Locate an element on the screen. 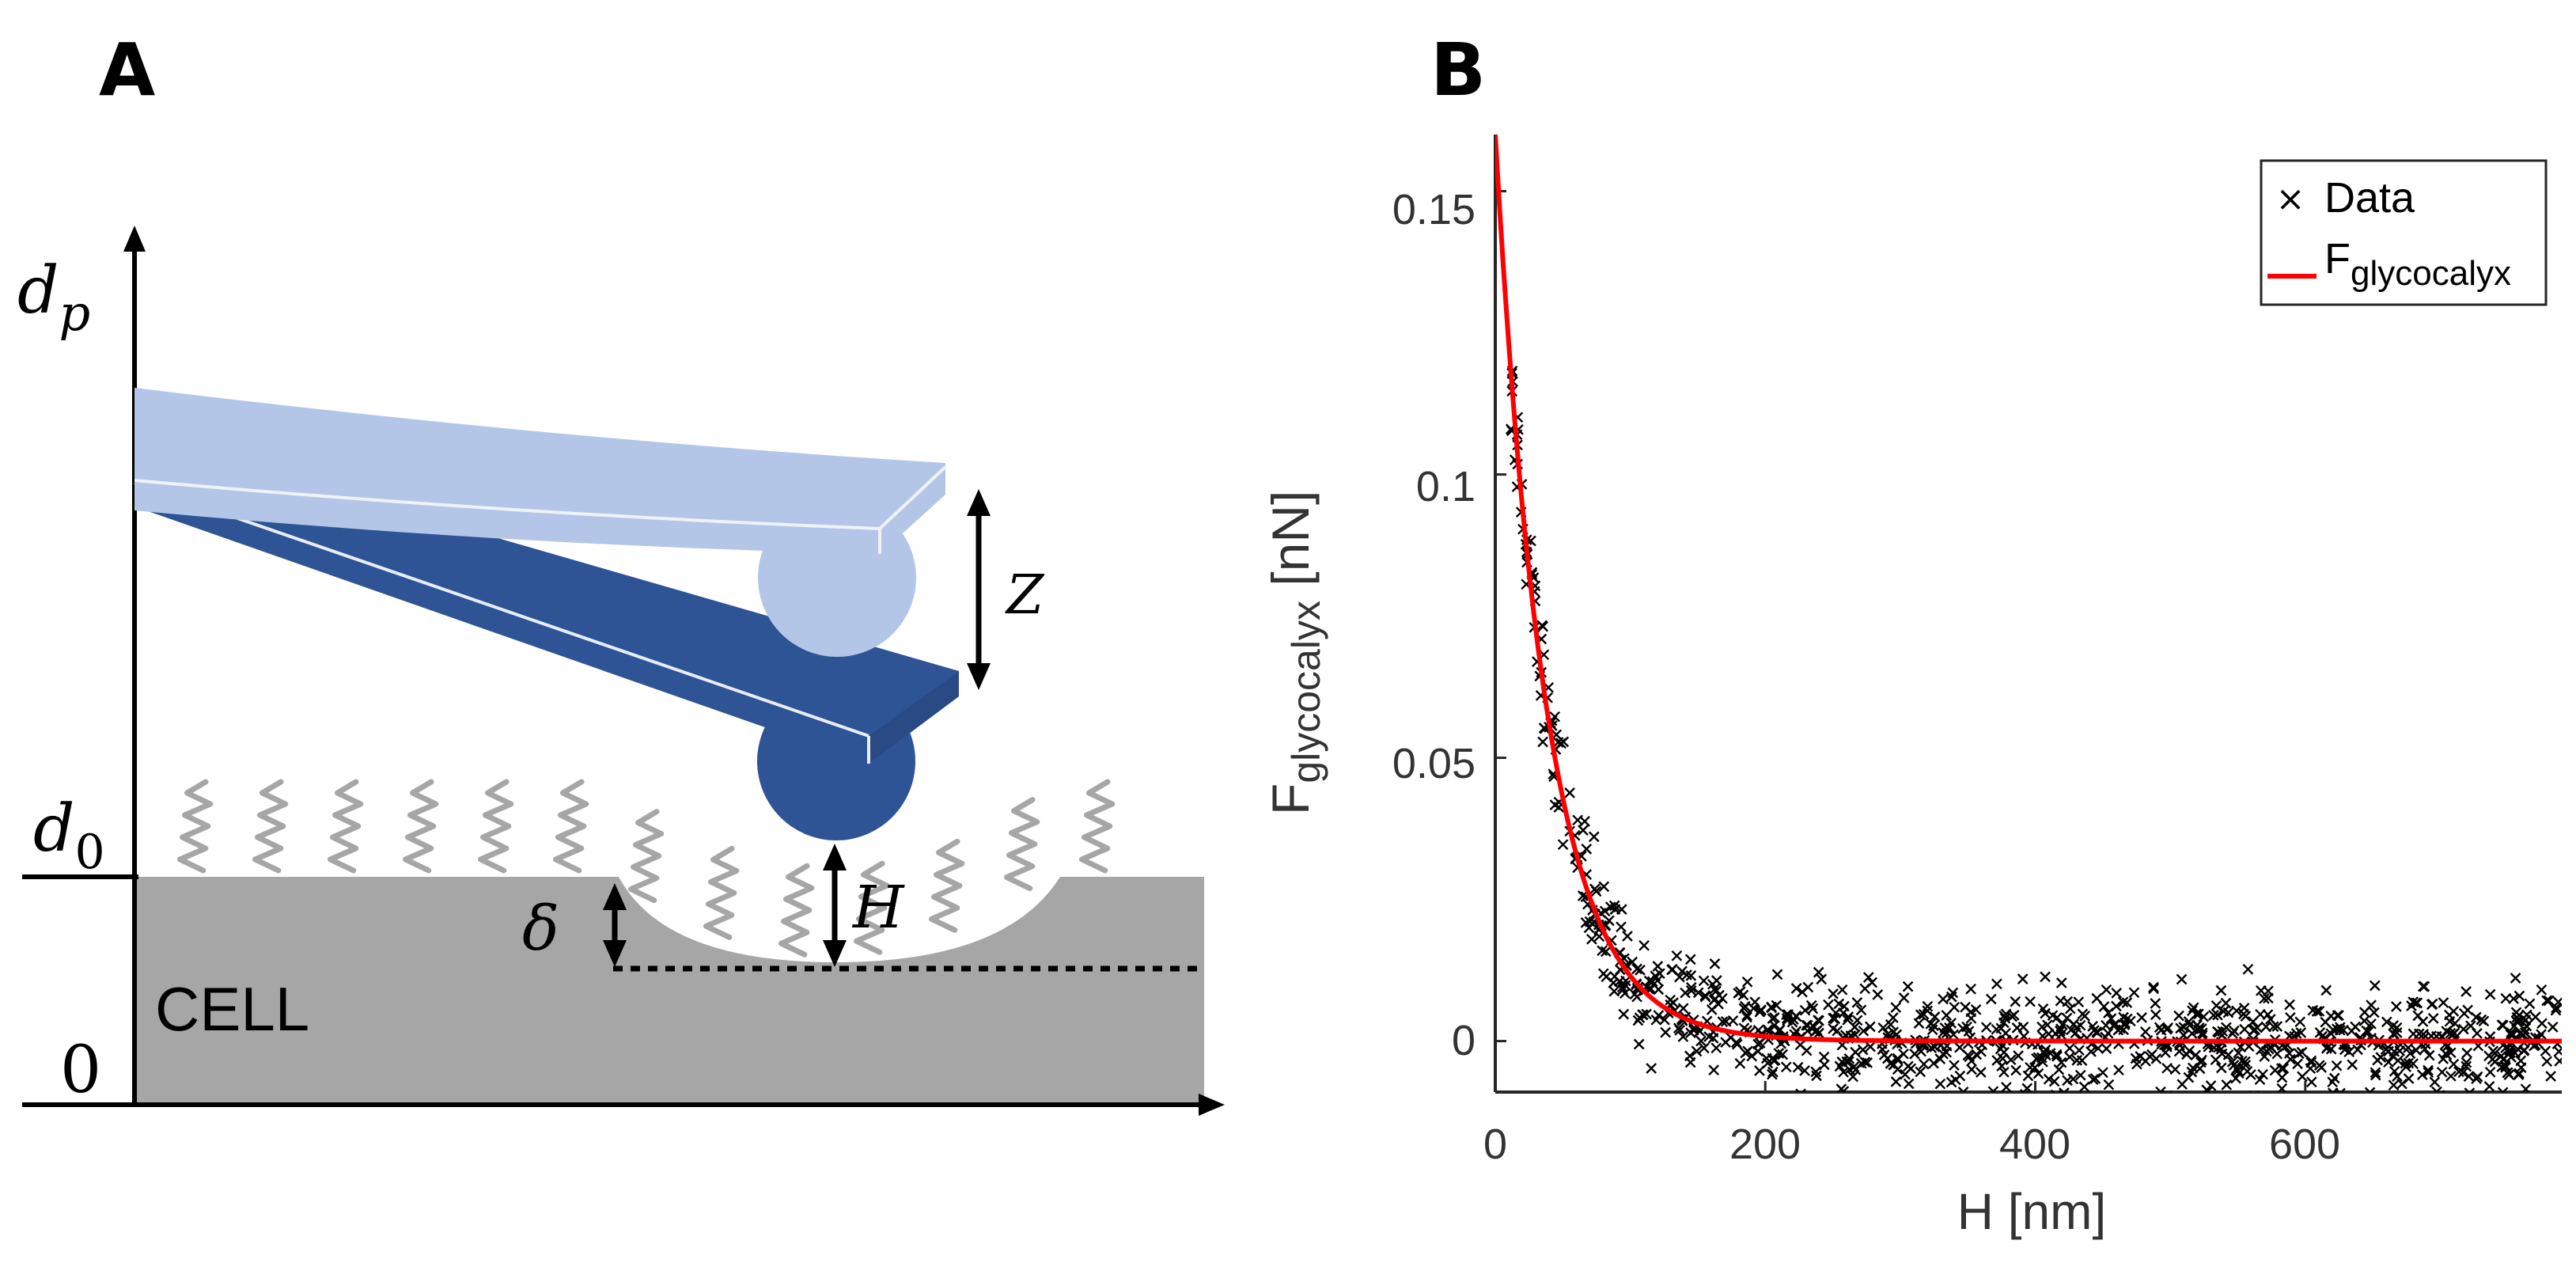 The height and width of the screenshot is (1263, 2576). d0-label: d0 is located at coordinates (69, 835).